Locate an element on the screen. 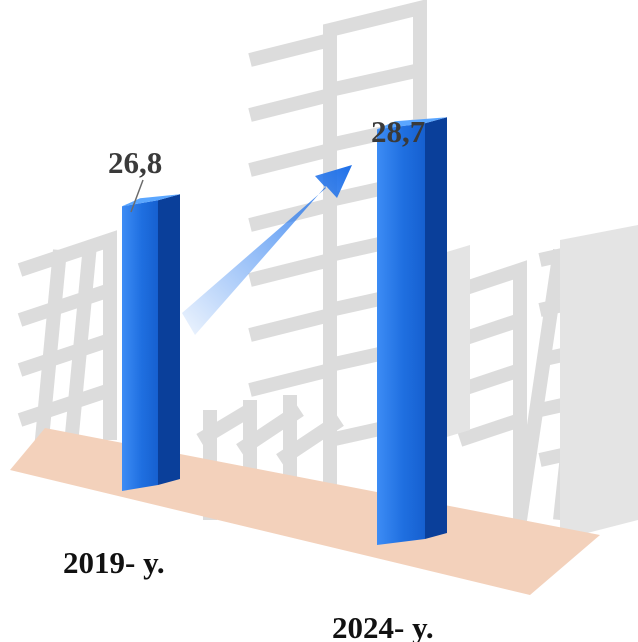  category-label-2: 2024- y. is located at coordinates (383, 626).